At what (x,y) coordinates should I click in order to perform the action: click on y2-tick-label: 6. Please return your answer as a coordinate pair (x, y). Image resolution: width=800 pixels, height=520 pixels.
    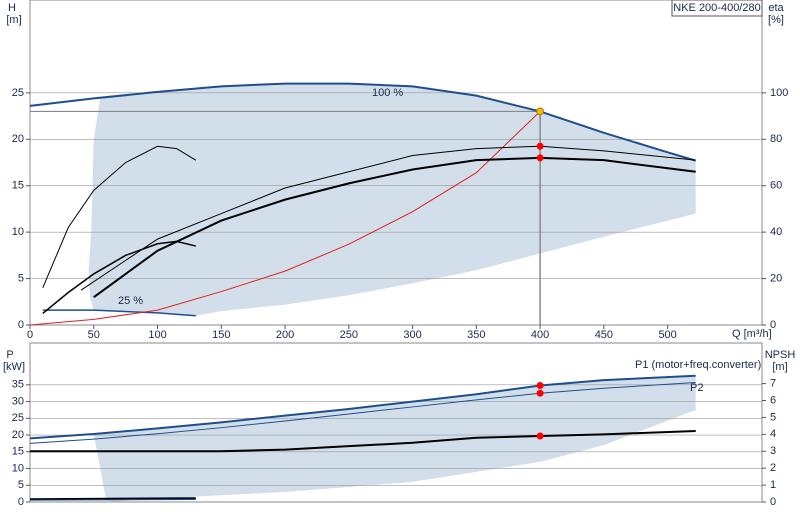
    Looking at the image, I should click on (773, 400).